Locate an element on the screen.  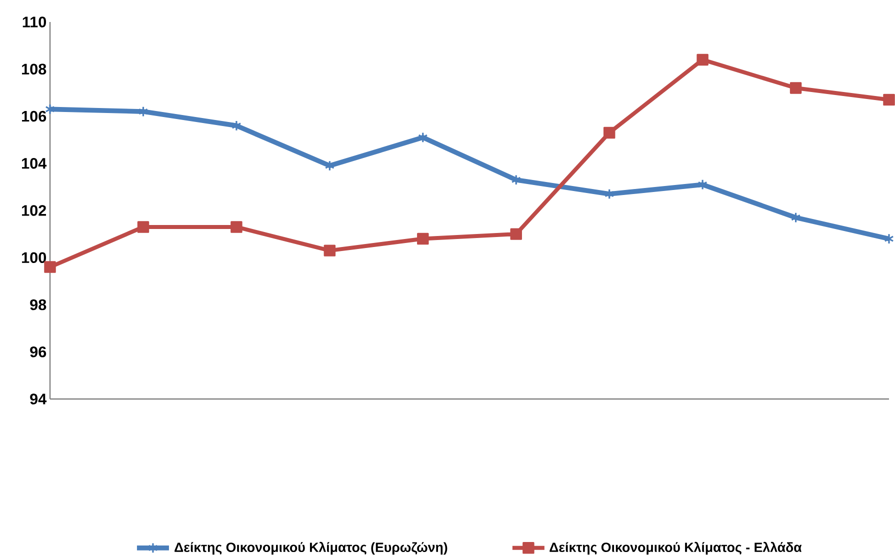
y-tick-label: 94 is located at coordinates (38, 399).